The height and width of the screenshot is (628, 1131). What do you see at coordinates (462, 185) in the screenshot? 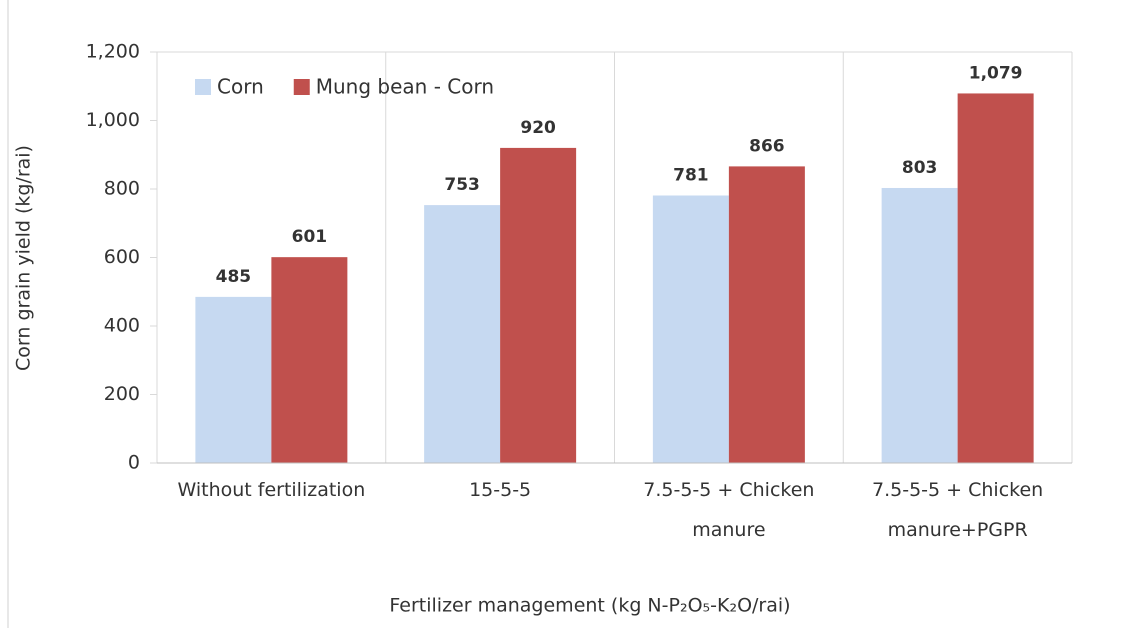
I see `value-label: 753` at bounding box center [462, 185].